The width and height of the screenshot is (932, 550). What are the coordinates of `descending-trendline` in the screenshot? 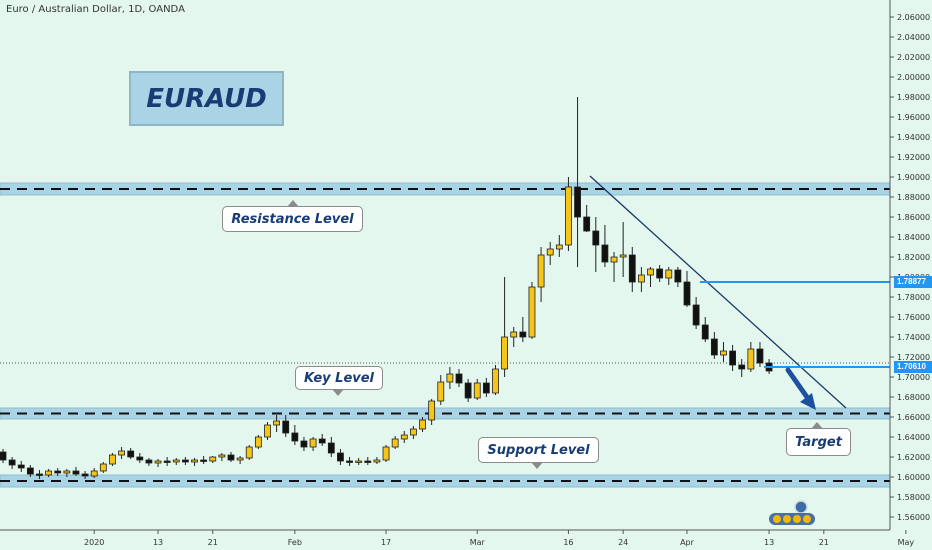 It's located at (718, 292).